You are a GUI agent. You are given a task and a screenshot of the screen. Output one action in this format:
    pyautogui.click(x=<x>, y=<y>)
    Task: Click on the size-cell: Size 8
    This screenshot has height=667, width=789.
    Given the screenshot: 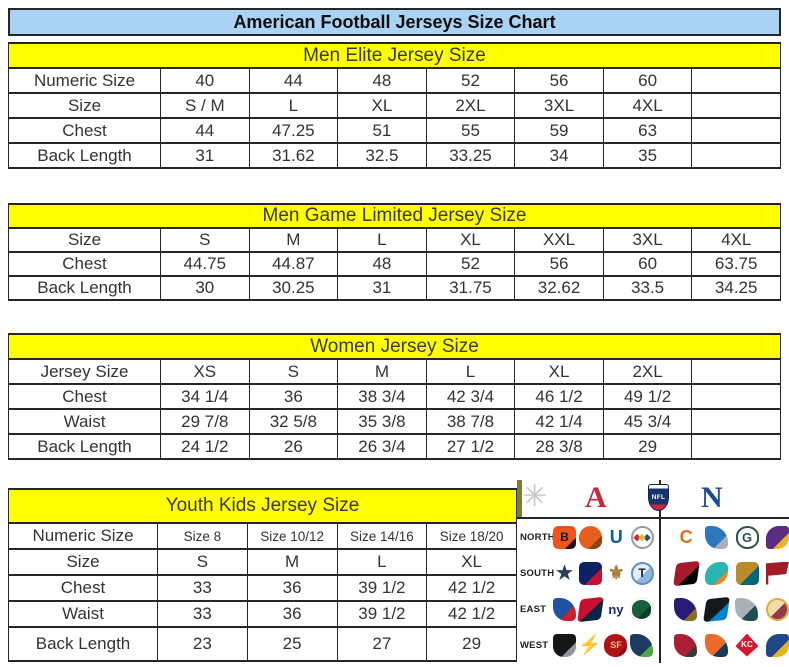 What is the action you would take?
    pyautogui.click(x=202, y=536)
    